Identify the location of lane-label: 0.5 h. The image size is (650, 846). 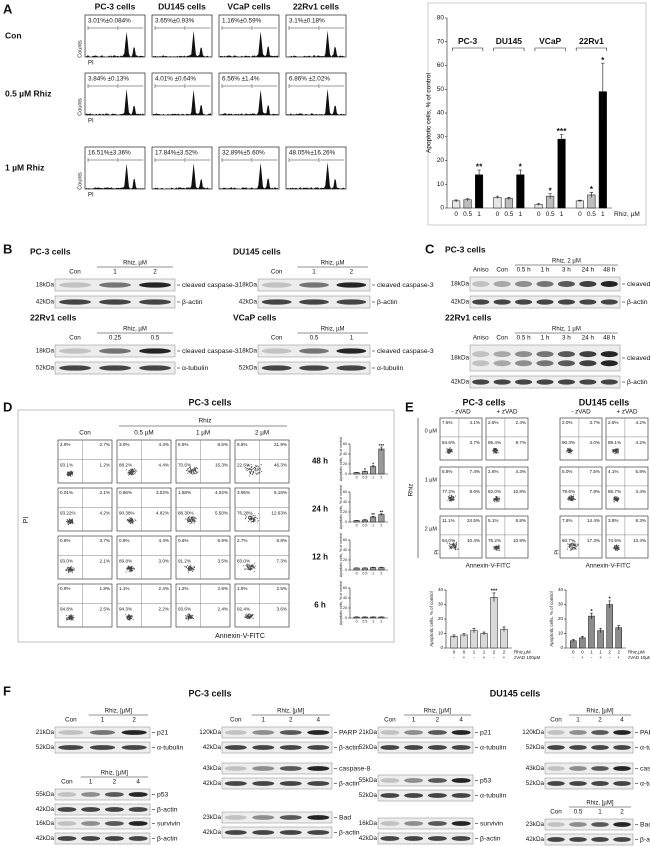
(524, 270).